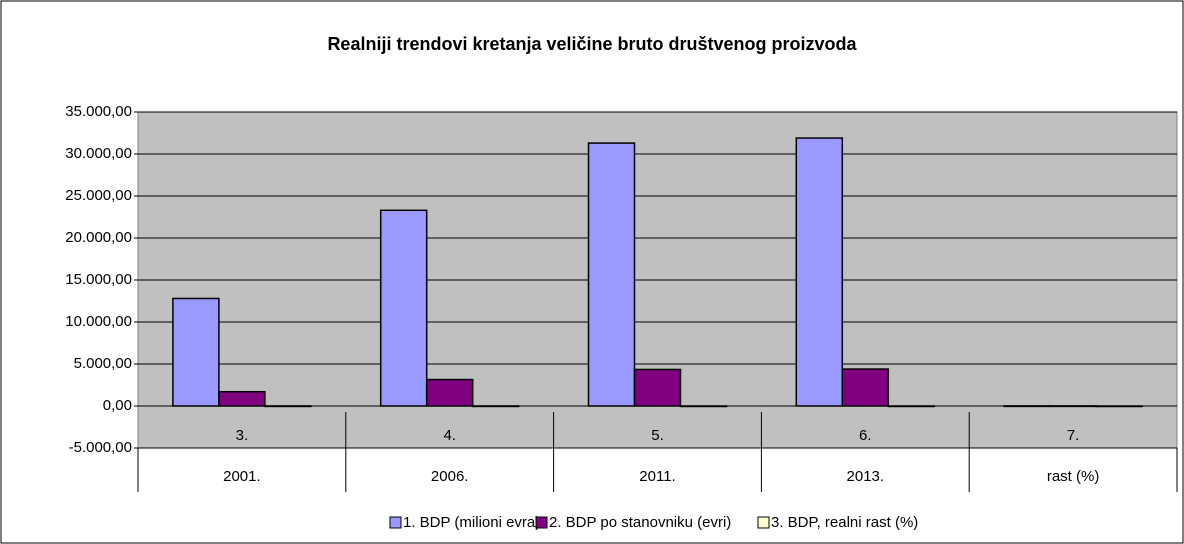 Image resolution: width=1184 pixels, height=544 pixels. Describe the element at coordinates (242, 476) in the screenshot. I see `x-group-label: 2001.` at that location.